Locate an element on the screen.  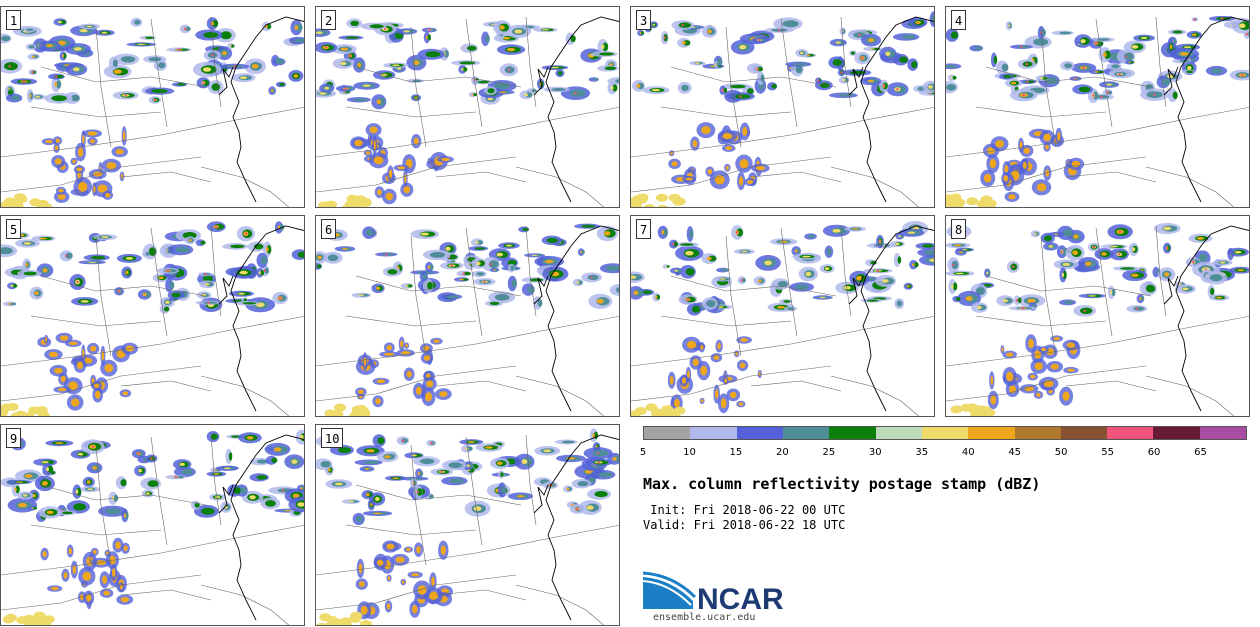
panel-number-label: 8 is located at coordinates (959, 229).